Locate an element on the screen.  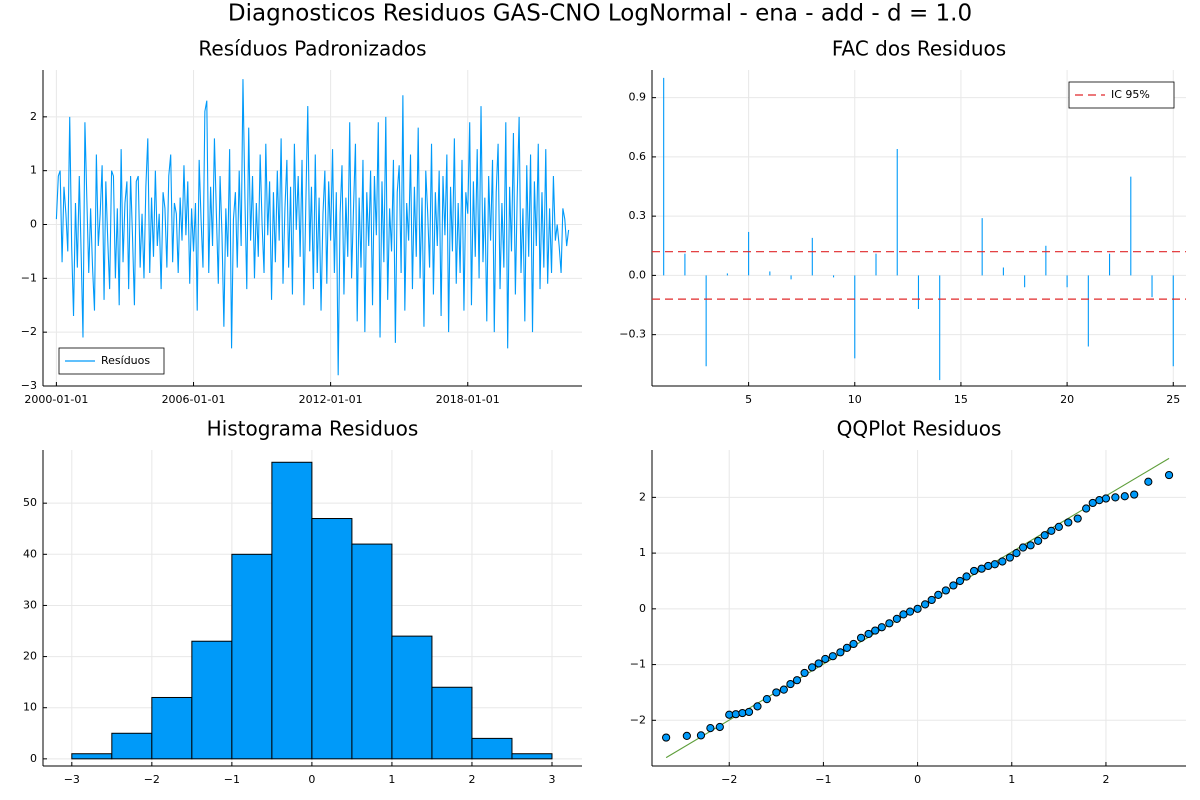
x-tick-label: −3 is located at coordinates (72, 779).